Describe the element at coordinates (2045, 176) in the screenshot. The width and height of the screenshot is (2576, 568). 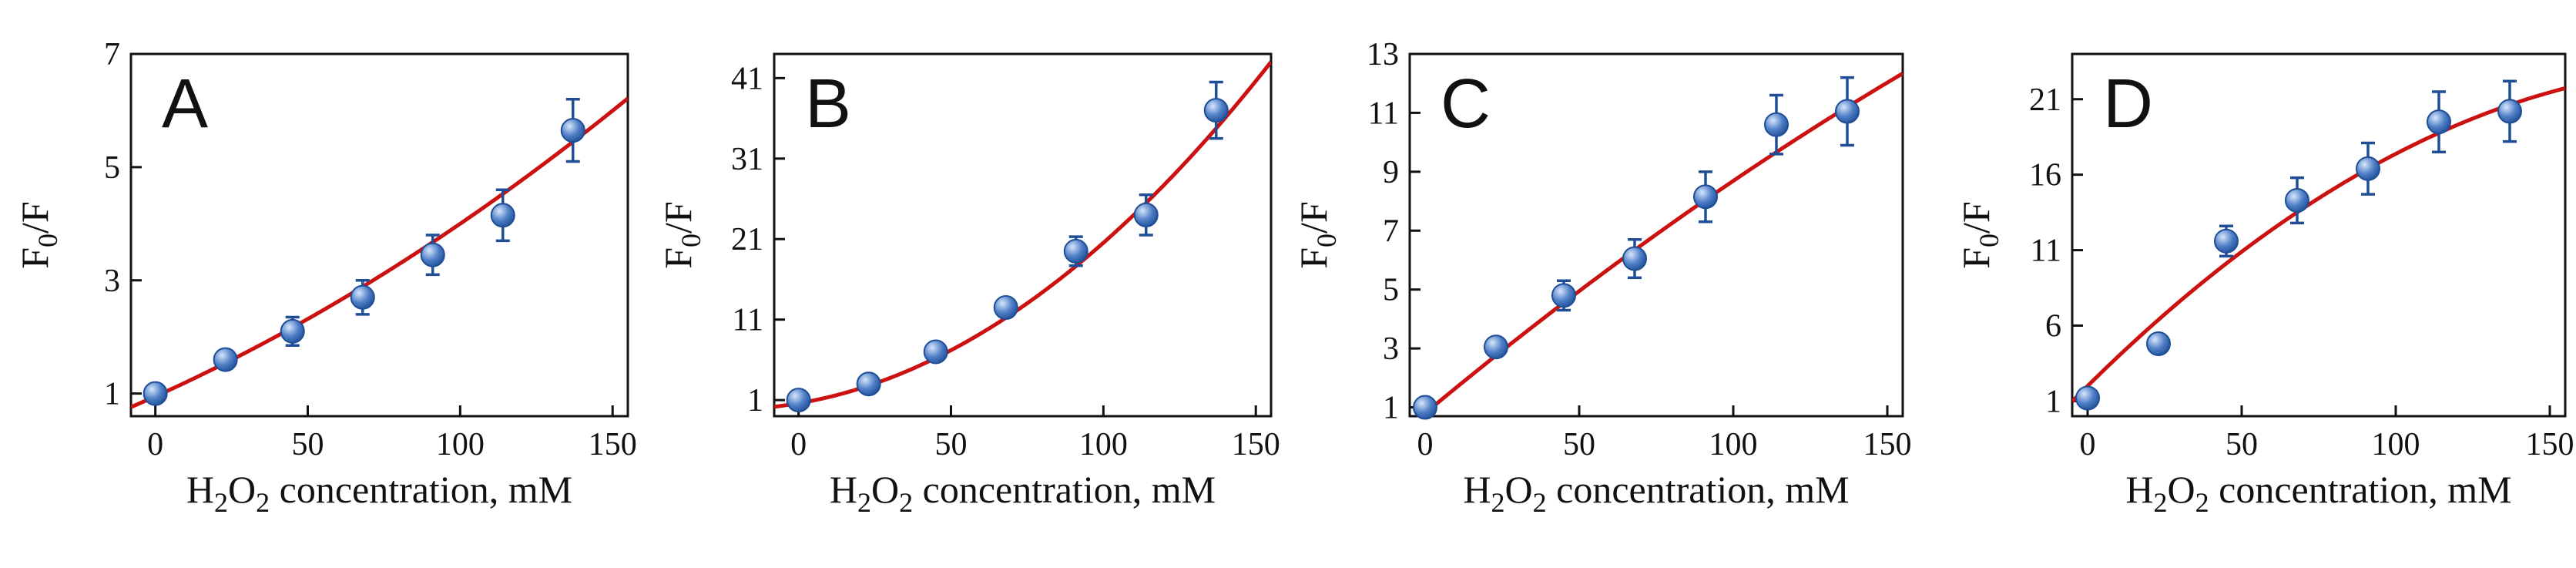
I see `y-tick-label: 16` at that location.